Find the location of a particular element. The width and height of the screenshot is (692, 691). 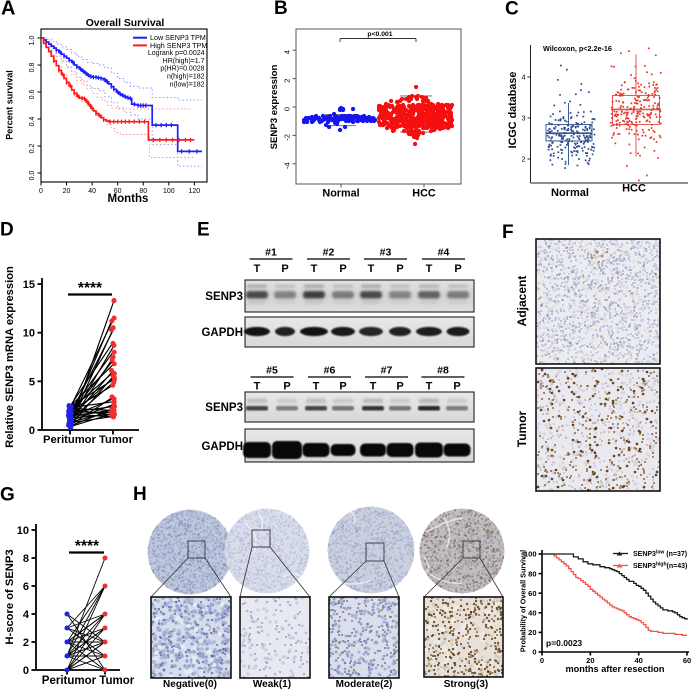

svg-text: #4 is located at coordinates (444, 253).